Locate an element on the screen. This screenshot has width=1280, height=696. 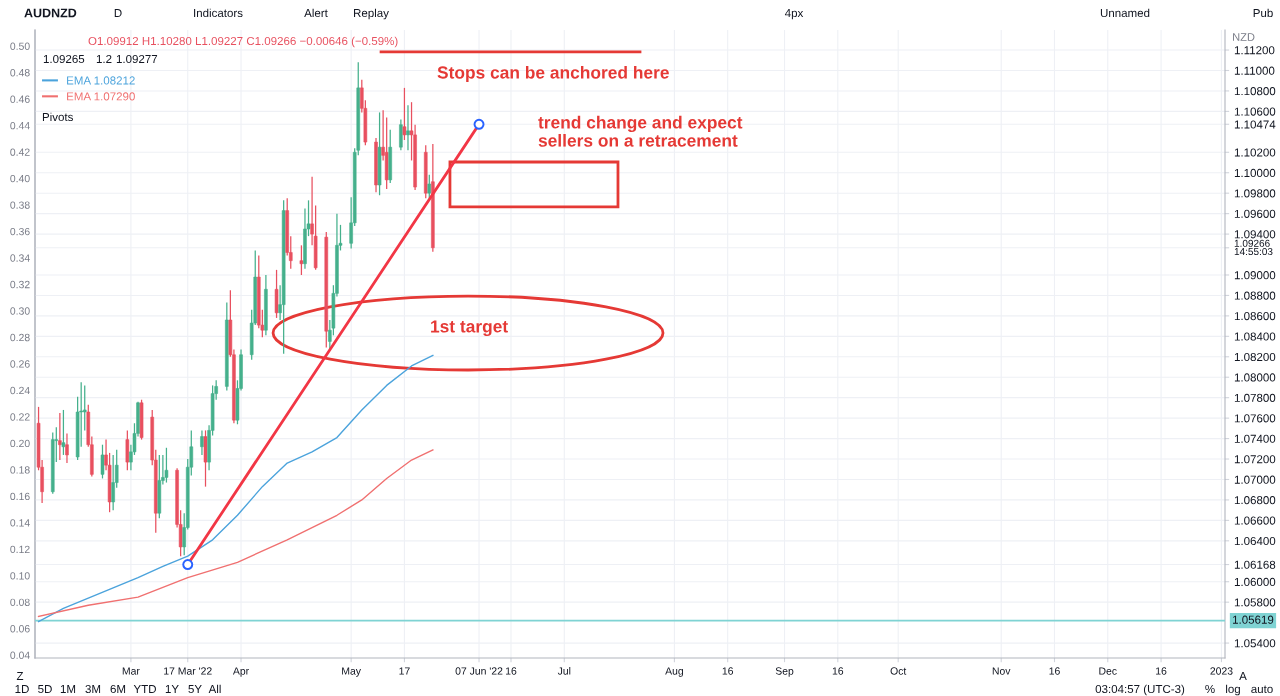
y2-tick-label: 0.18 is located at coordinates (20, 470).